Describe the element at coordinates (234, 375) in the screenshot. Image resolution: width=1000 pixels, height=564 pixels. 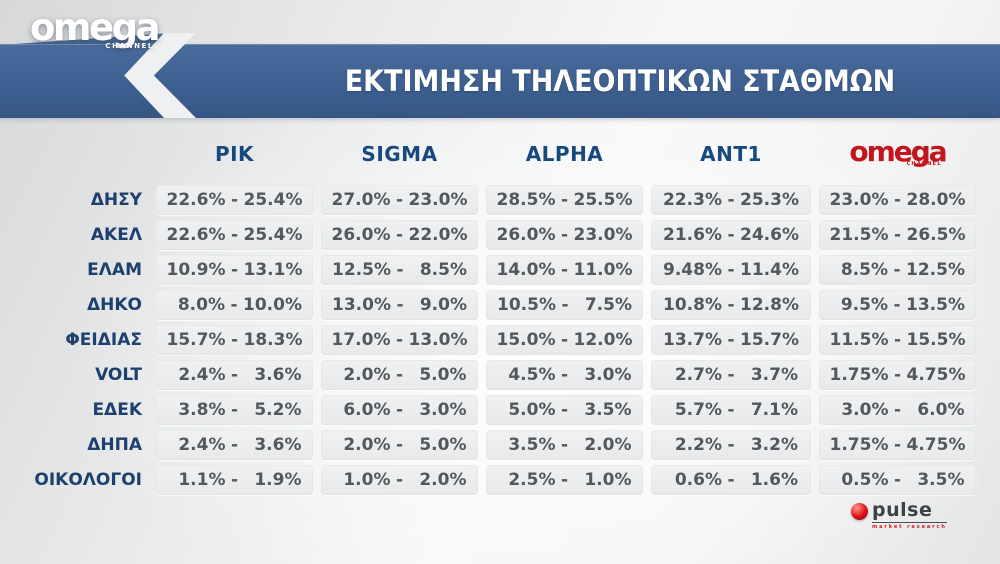
I see `estimate-cell-r5-c0: 2.4% -3.6%` at that location.